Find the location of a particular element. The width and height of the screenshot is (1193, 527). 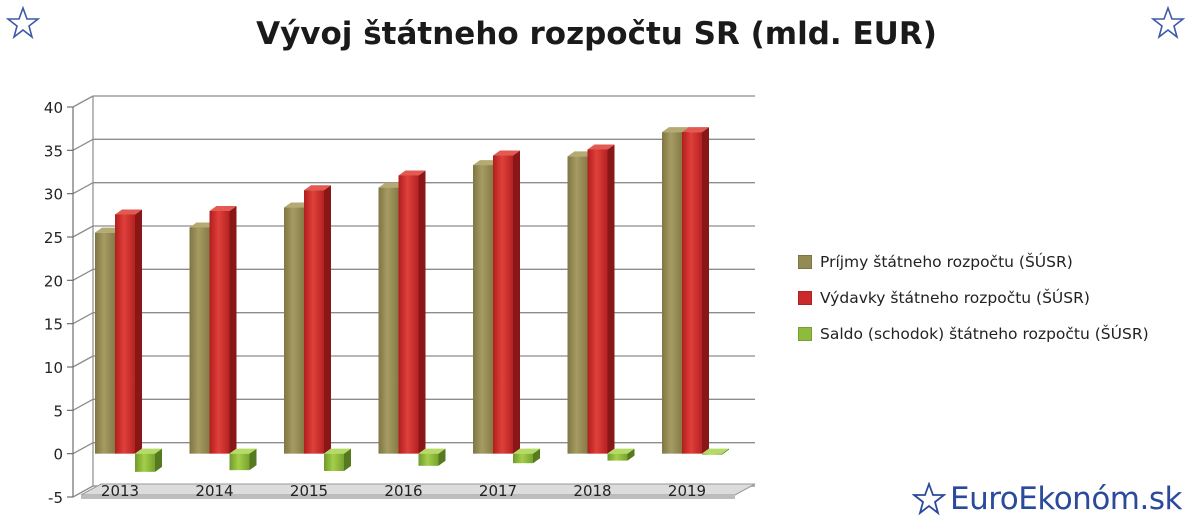

legend-label-income: Príjmy štátneho rozpočtu (ŠÚSR) is located at coordinates (946, 262).